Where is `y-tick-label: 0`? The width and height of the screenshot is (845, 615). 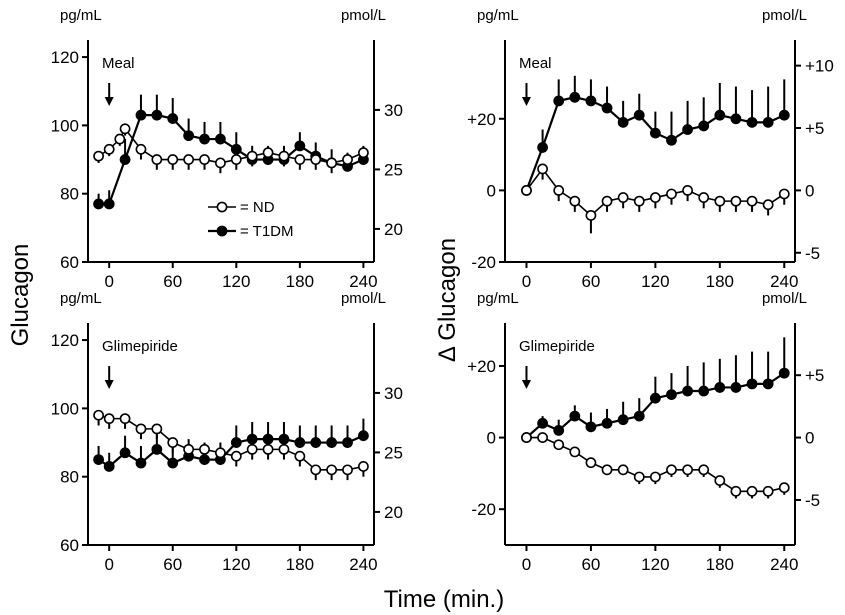
y-tick-label: 0 is located at coordinates (491, 438).